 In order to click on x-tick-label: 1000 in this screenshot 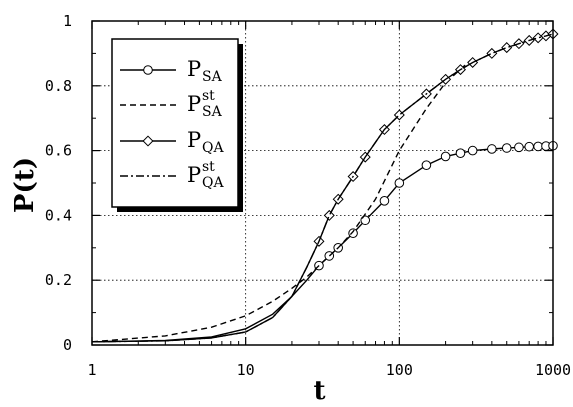, I will do `click(553, 370)`.